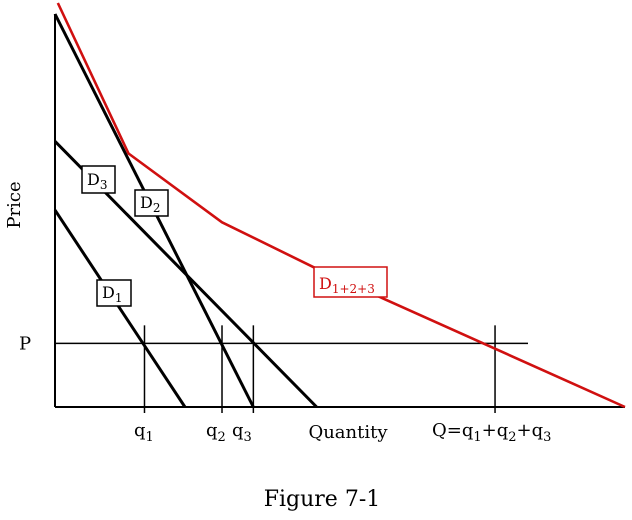  I want to click on curve-label-d1-2-3: D1+2+3, so click(347, 285).